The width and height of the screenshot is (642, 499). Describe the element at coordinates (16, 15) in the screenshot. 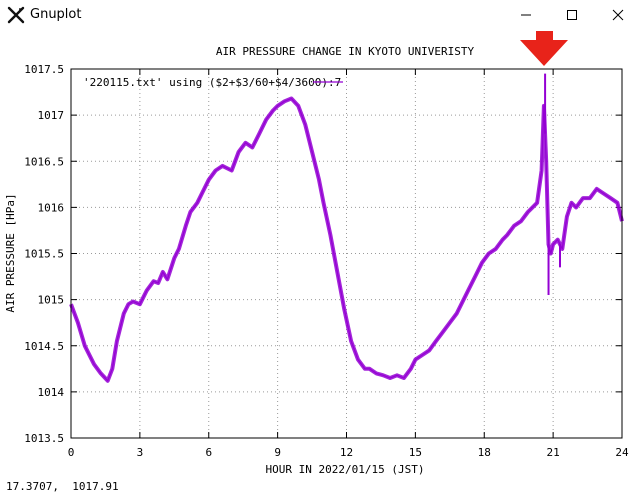

I see `gnuplot-x-icon` at that location.